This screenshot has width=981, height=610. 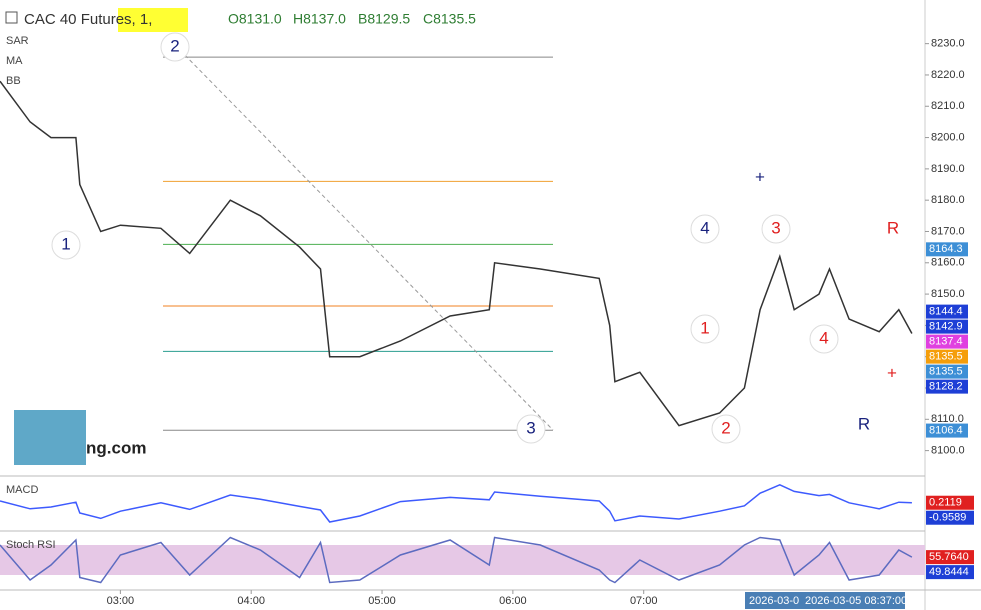 What do you see at coordinates (384, 19) in the screenshot?
I see `ohlc-value: B8129.5` at bounding box center [384, 19].